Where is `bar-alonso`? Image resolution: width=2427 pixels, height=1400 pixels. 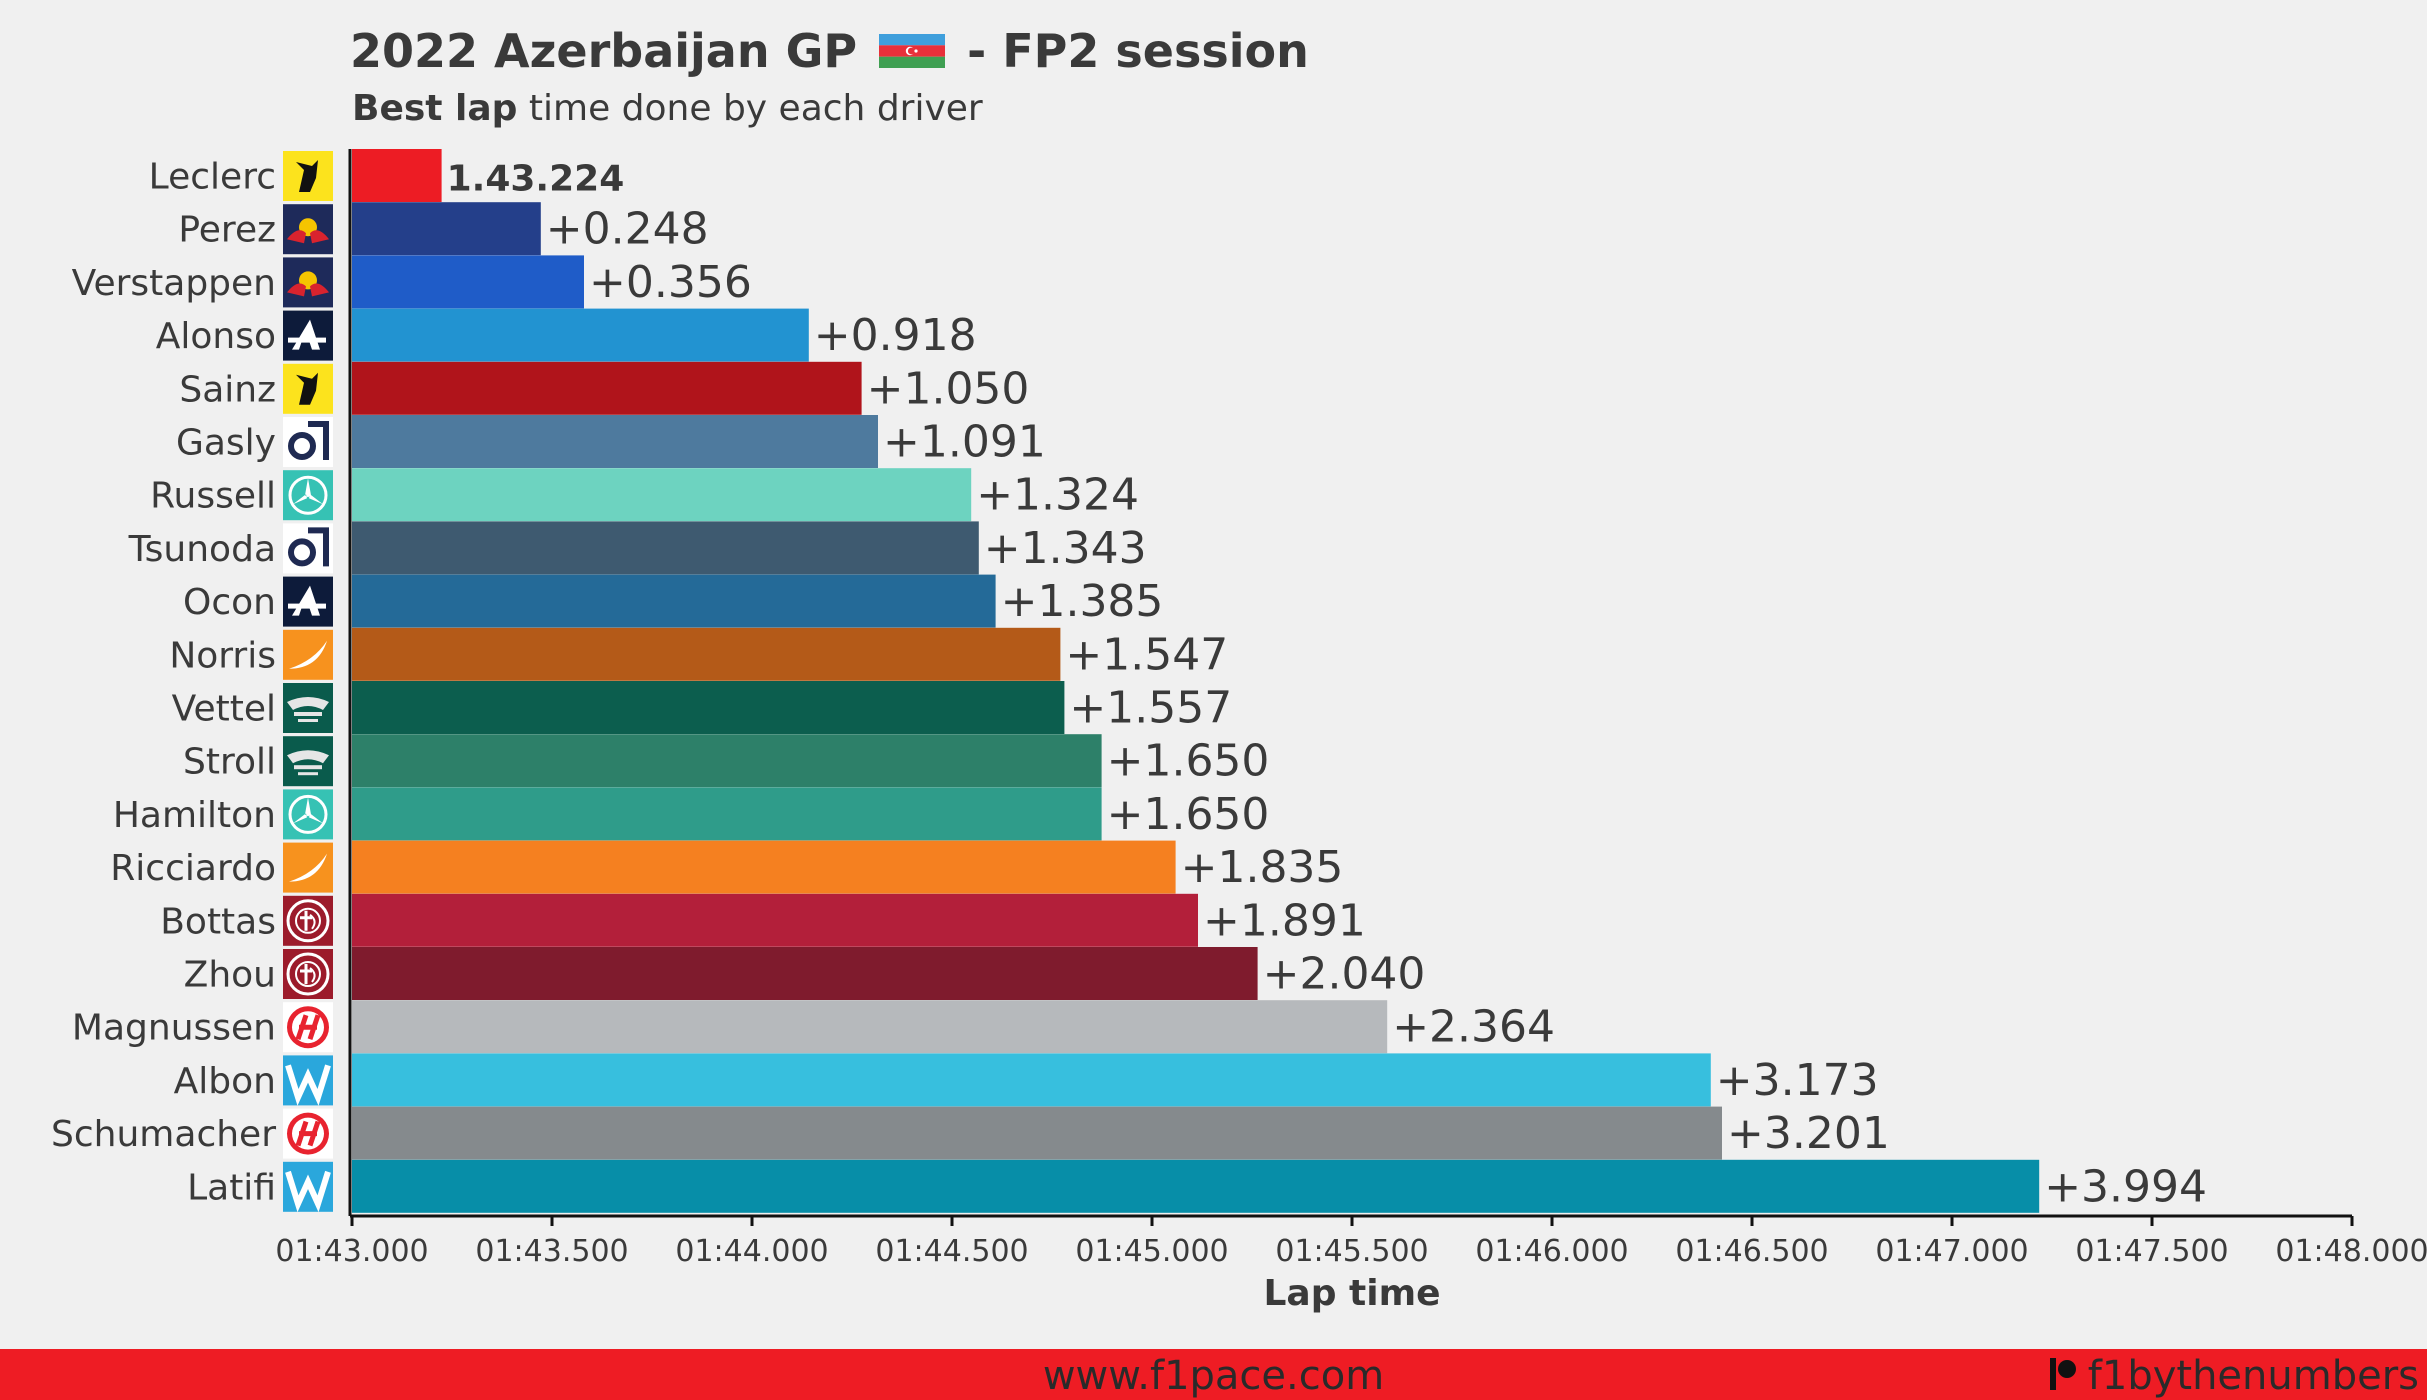 bar-alonso is located at coordinates (580, 335).